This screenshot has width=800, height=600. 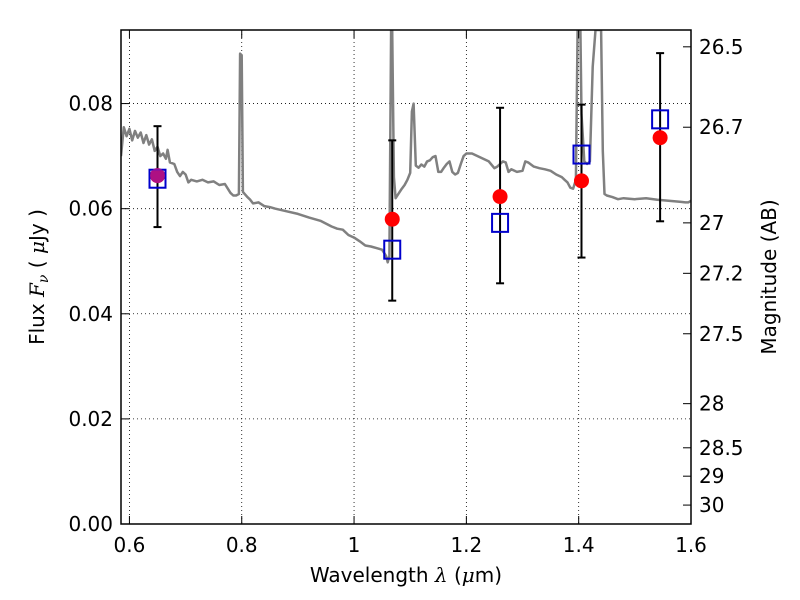 I want to click on y2-tick-label: 28.5, so click(x=721, y=448).